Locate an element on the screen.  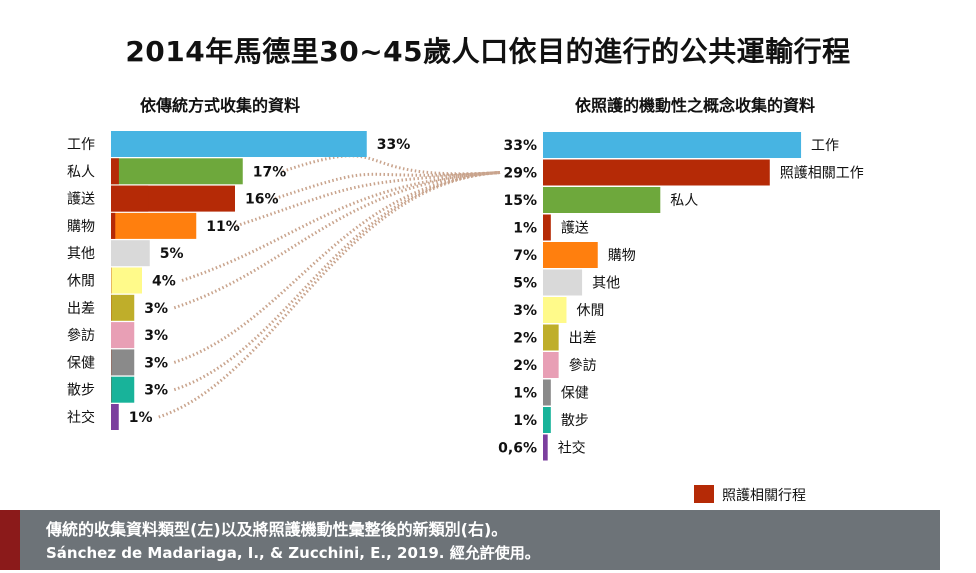
legend-label: 照護相關行程 is located at coordinates (764, 496).